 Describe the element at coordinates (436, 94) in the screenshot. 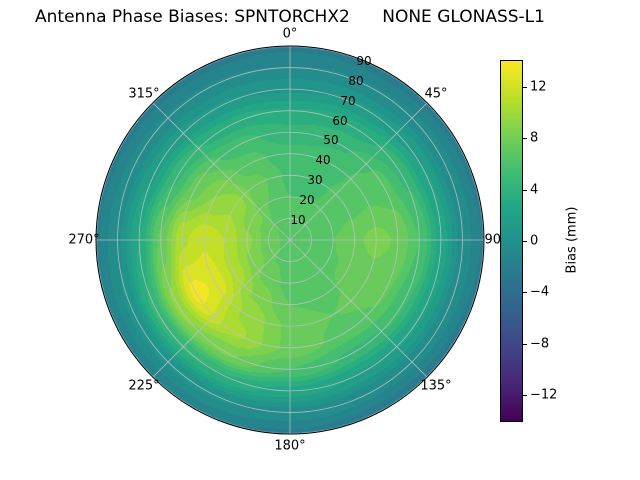

I see `azimuth-label-45deg: 45°` at that location.